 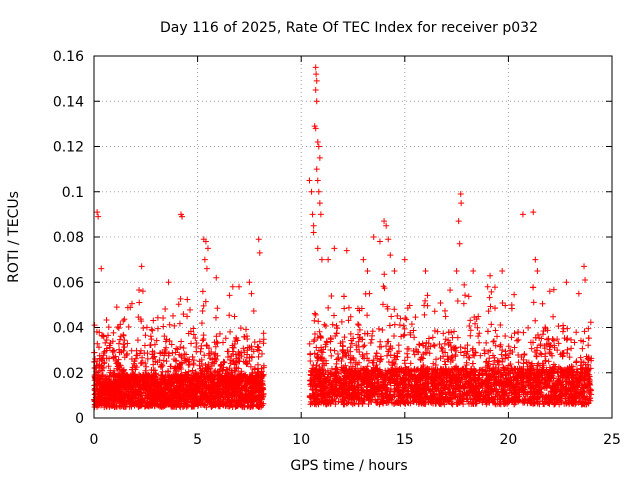 What do you see at coordinates (68, 102) in the screenshot?
I see `y-tick-label: 0.14` at bounding box center [68, 102].